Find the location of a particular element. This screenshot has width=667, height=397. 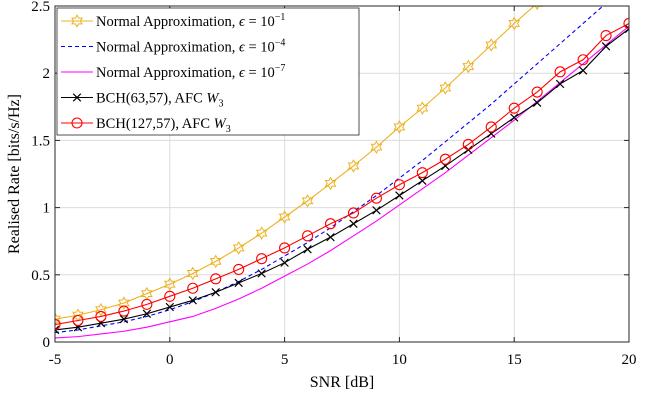

legend-entry: Normal Approximation, ϵ = 10−1 is located at coordinates (173, 21).